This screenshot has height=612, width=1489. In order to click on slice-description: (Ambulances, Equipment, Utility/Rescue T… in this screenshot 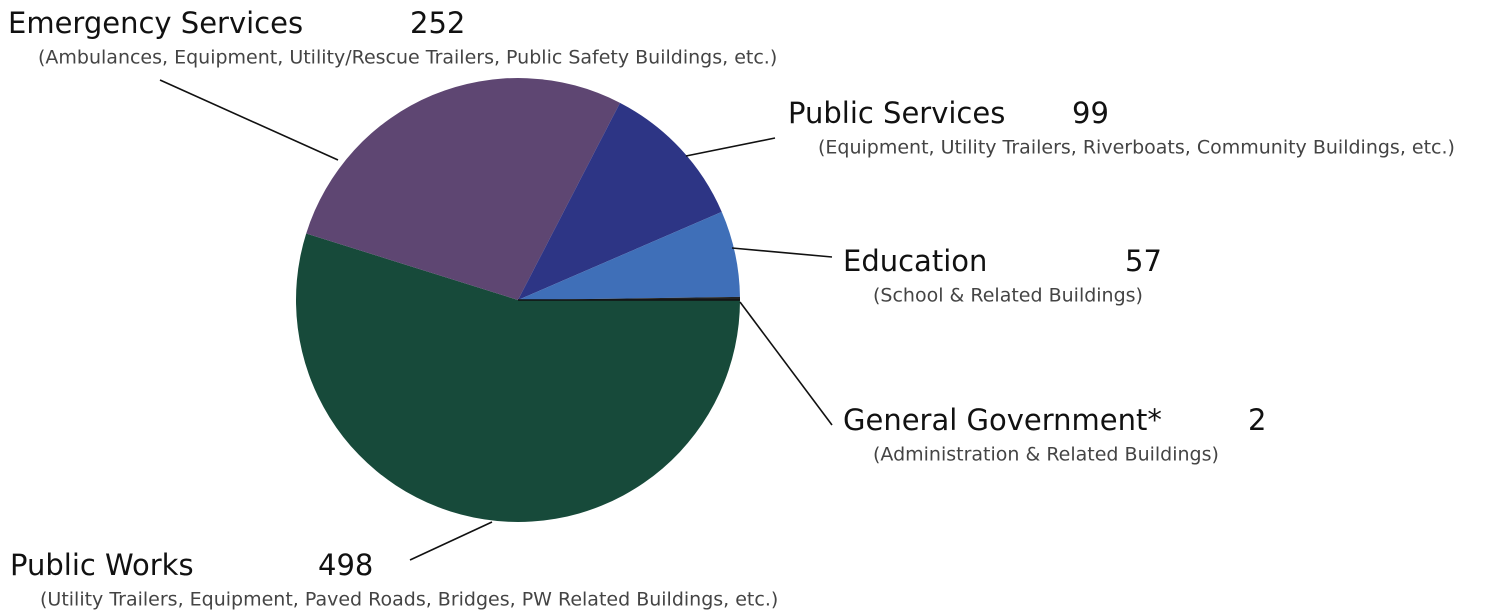, I will do `click(407, 58)`.